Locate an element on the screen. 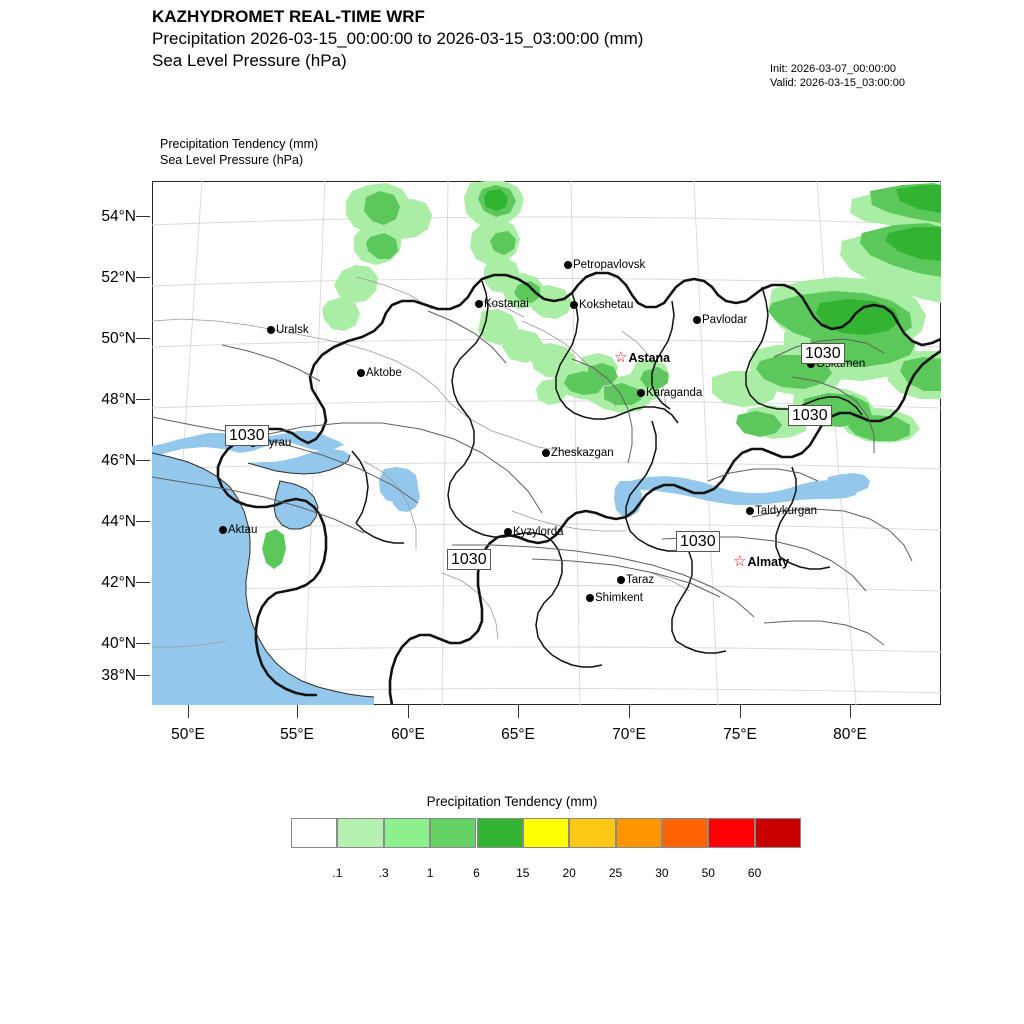 The height and width of the screenshot is (1024, 1024). city-marker-capital: ☆ Astana is located at coordinates (642, 357).